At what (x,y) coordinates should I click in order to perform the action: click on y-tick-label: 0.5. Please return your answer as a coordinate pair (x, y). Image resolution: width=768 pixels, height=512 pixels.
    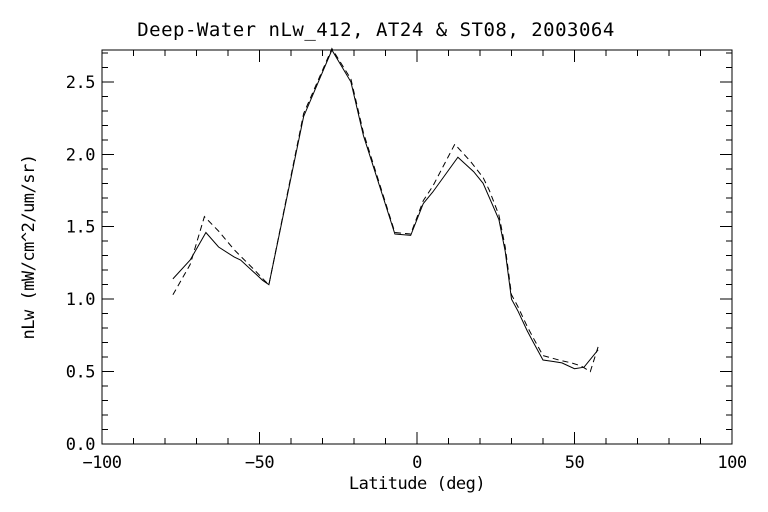
    Looking at the image, I should click on (80, 373).